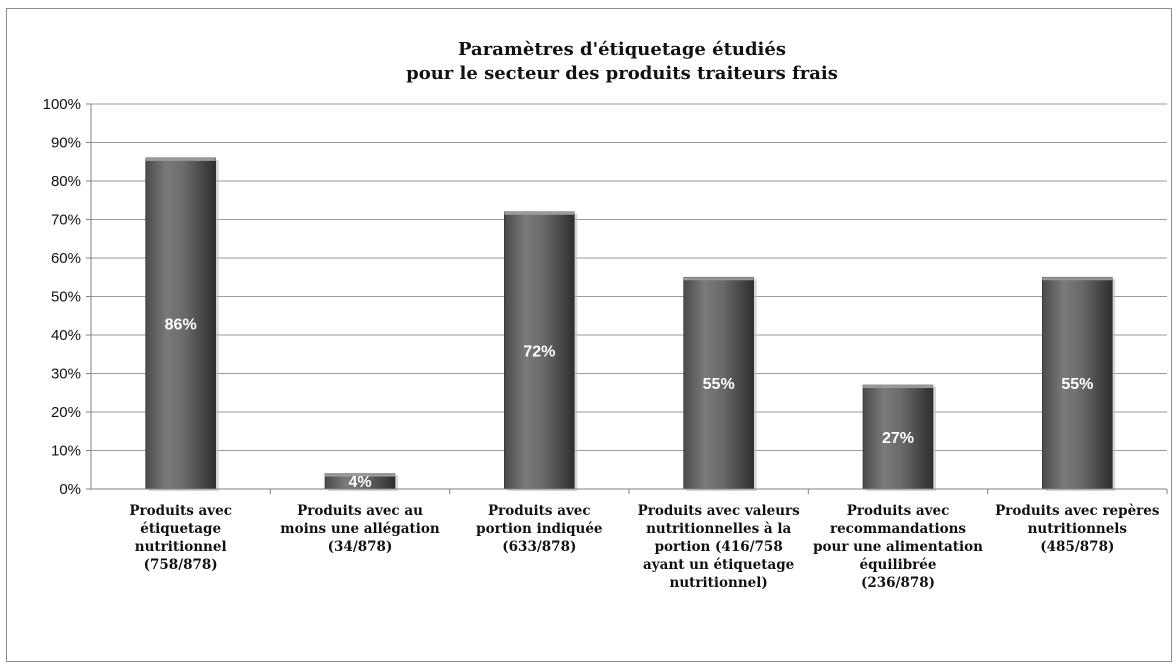  What do you see at coordinates (180, 529) in the screenshot?
I see `x-category-label-line: étiquetage` at bounding box center [180, 529].